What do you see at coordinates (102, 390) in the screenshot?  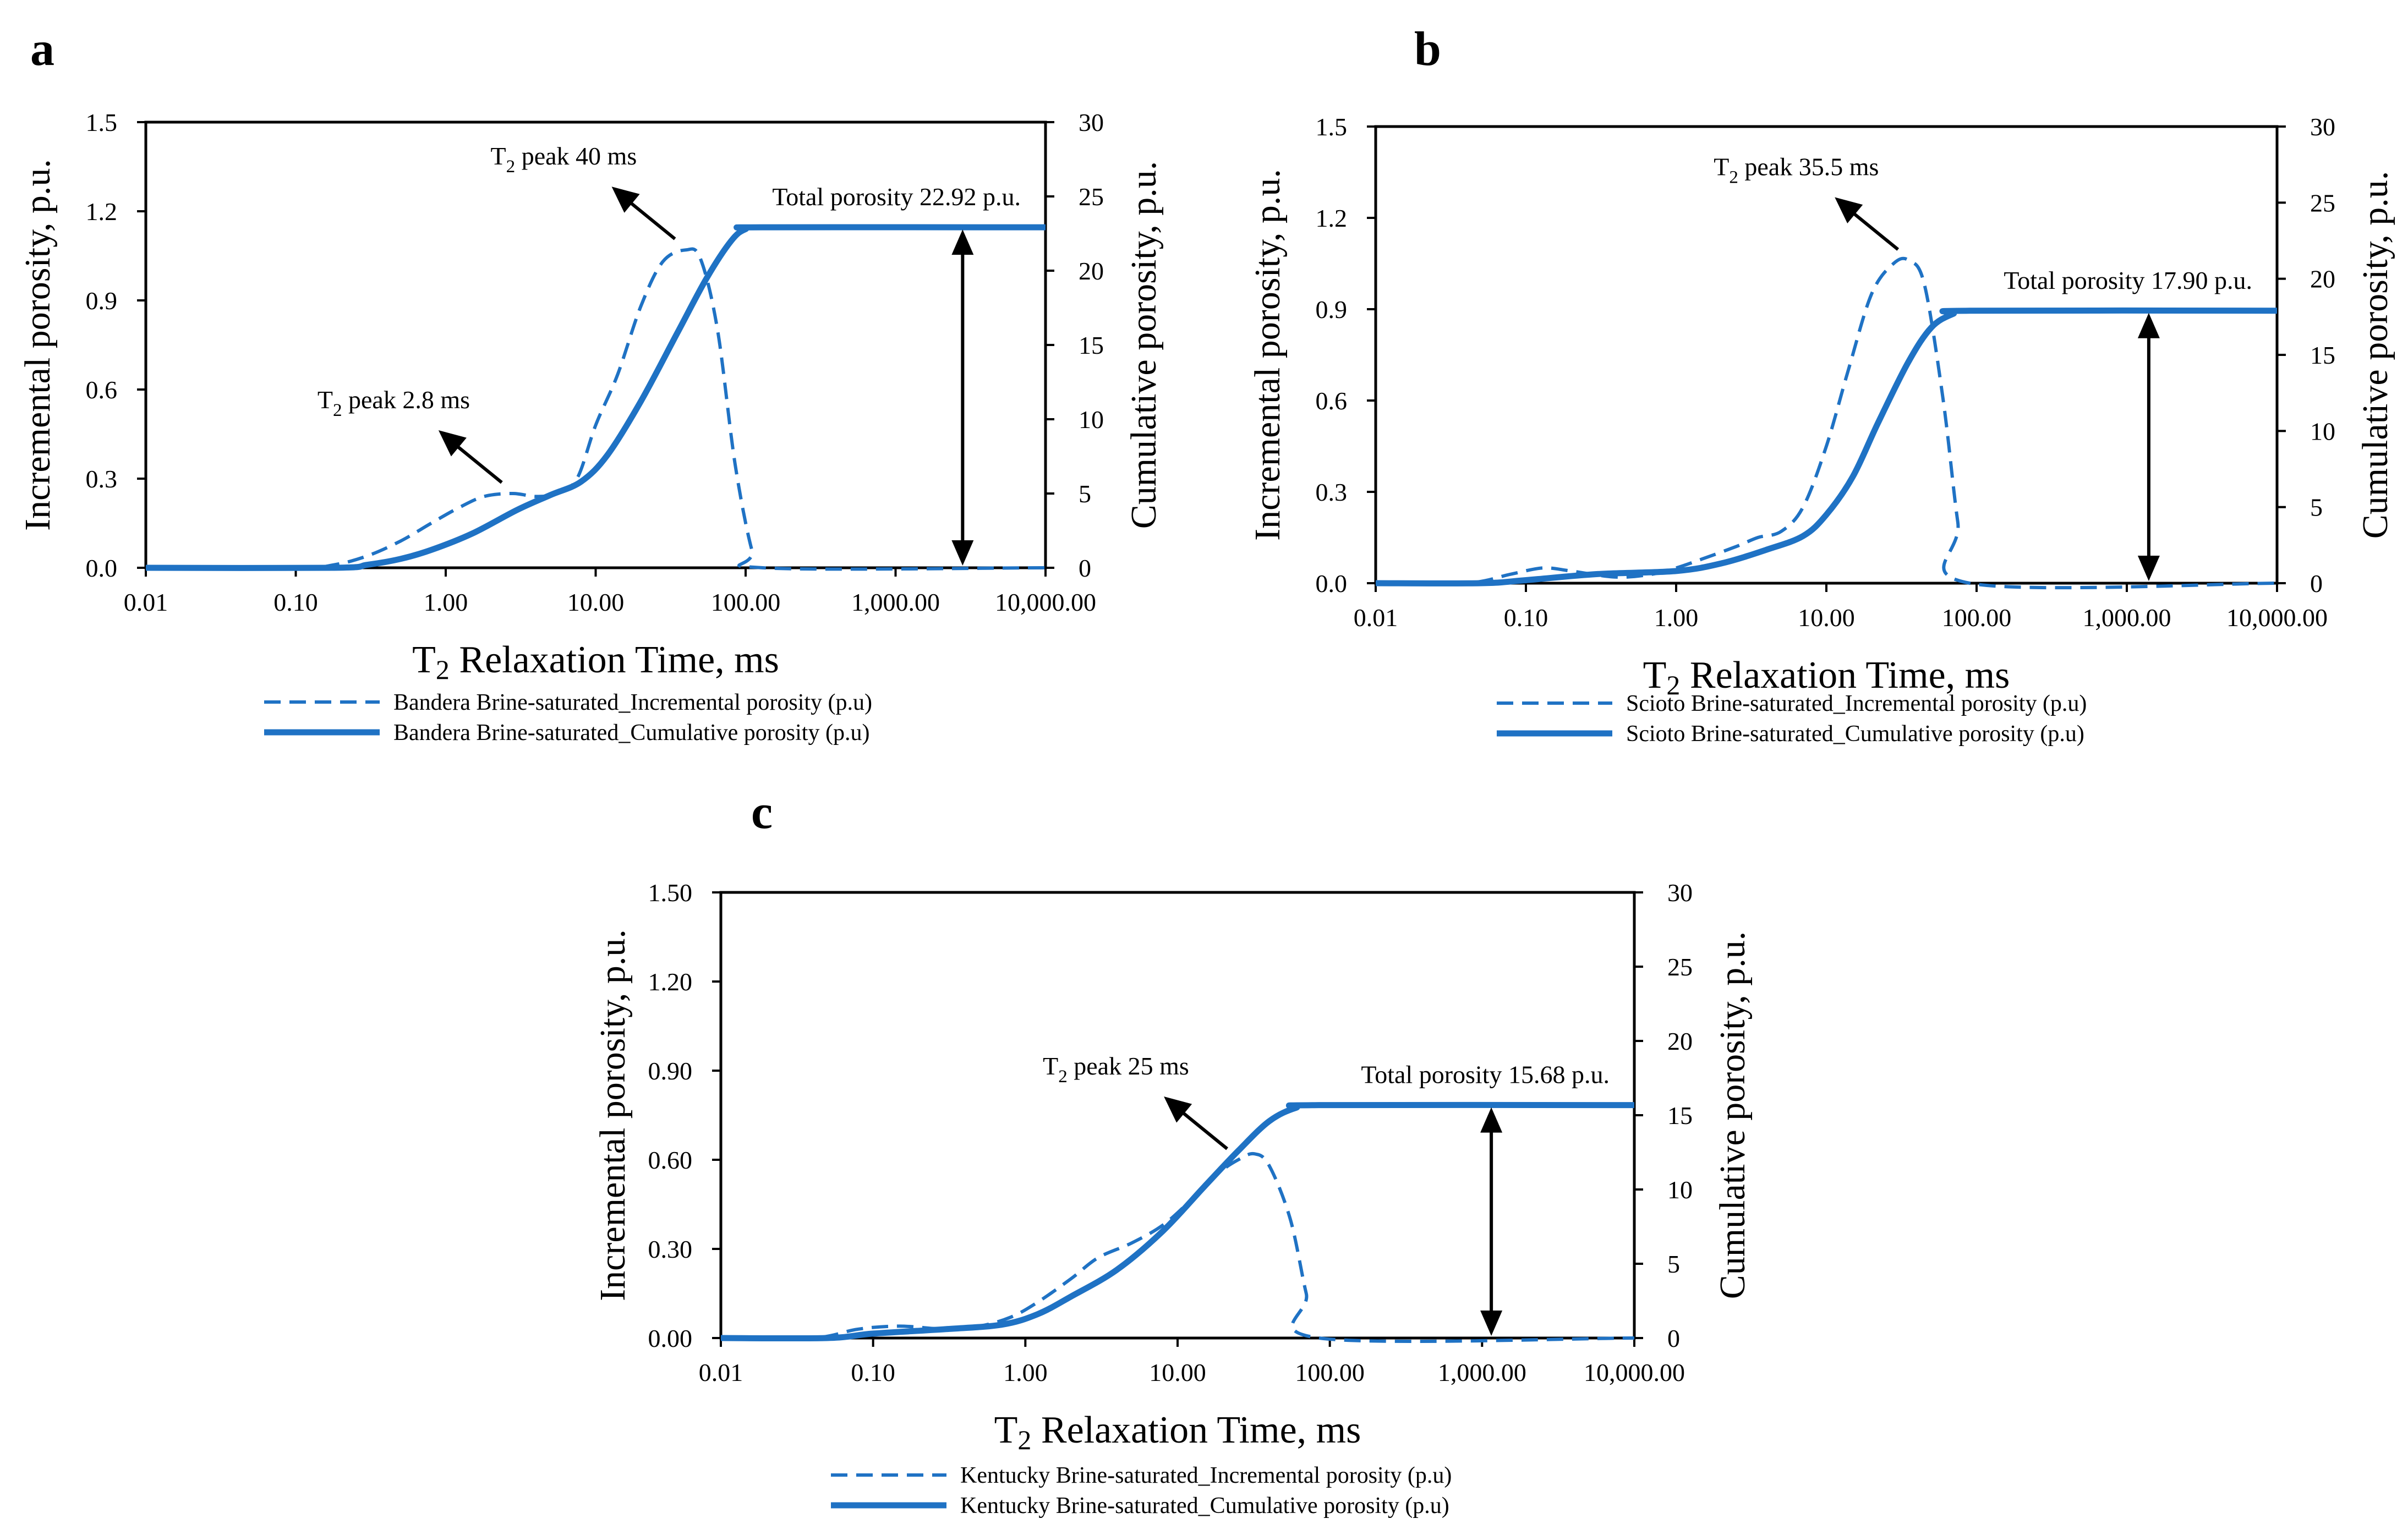 I see `y-left-tick-label: 0.6` at bounding box center [102, 390].